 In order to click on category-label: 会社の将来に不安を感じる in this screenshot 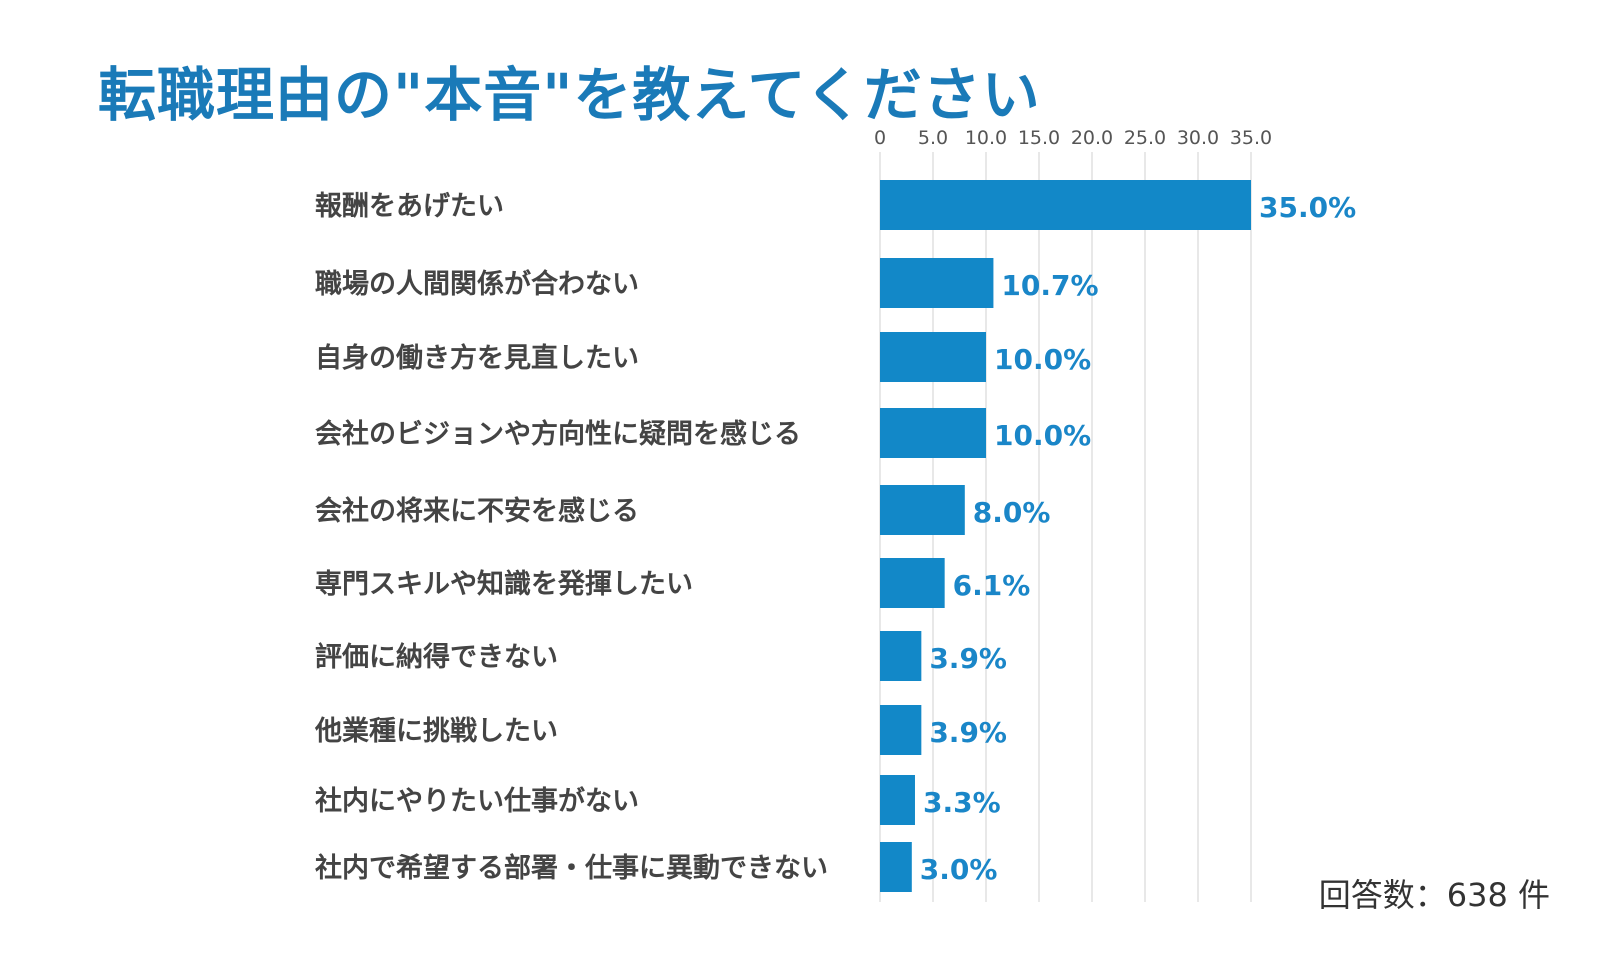, I will do `click(477, 511)`.